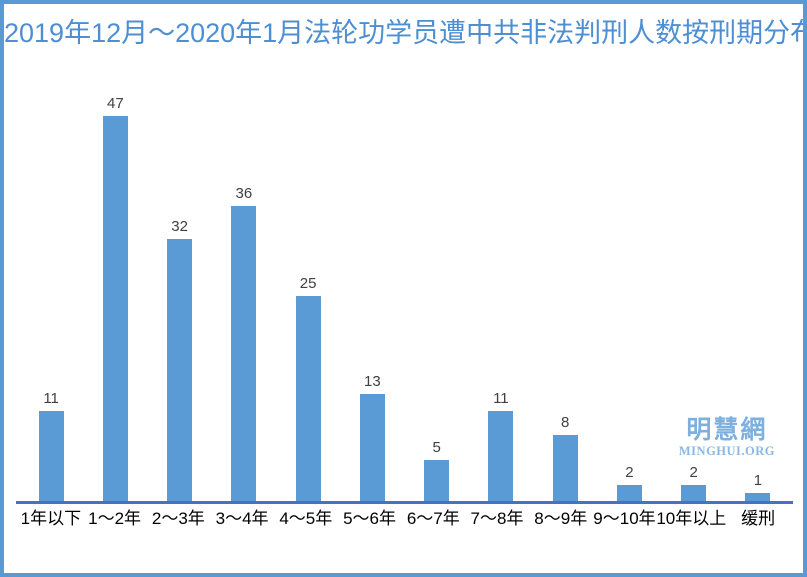 This screenshot has width=807, height=577. I want to click on bar-value-label: 47, so click(115, 103).